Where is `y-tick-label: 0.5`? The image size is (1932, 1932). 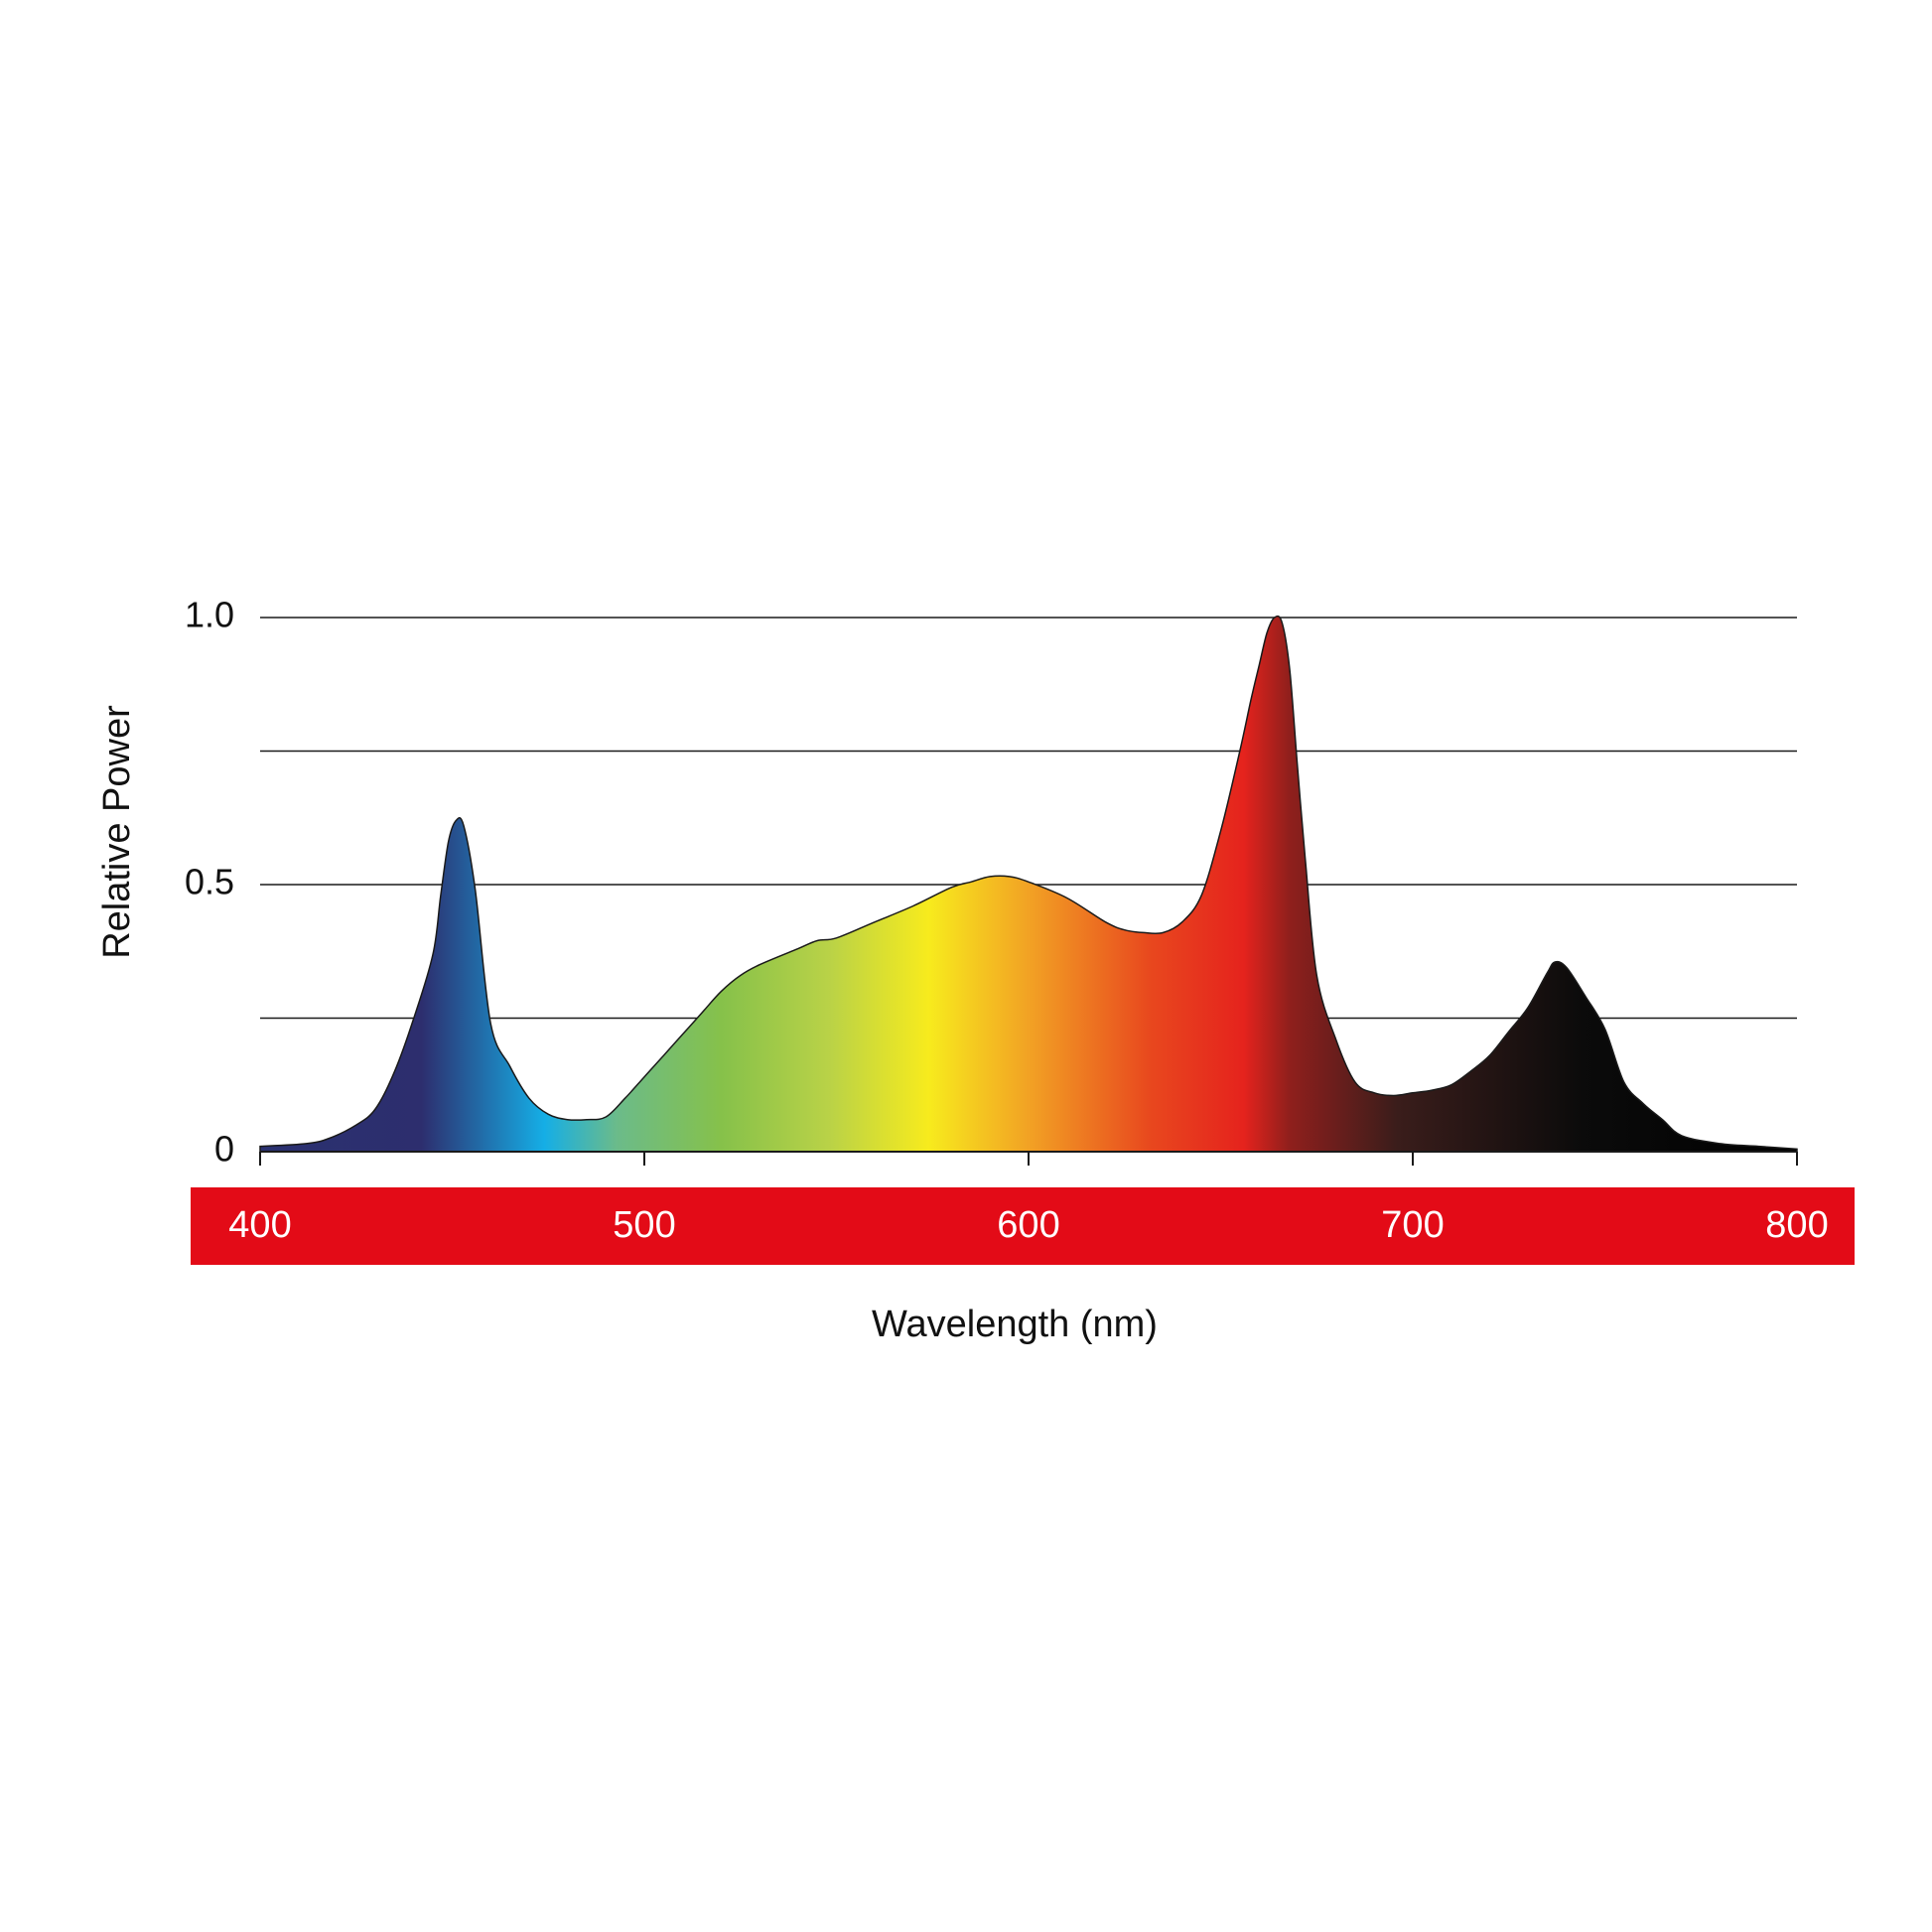
y-tick-label: 0.5 is located at coordinates (210, 882).